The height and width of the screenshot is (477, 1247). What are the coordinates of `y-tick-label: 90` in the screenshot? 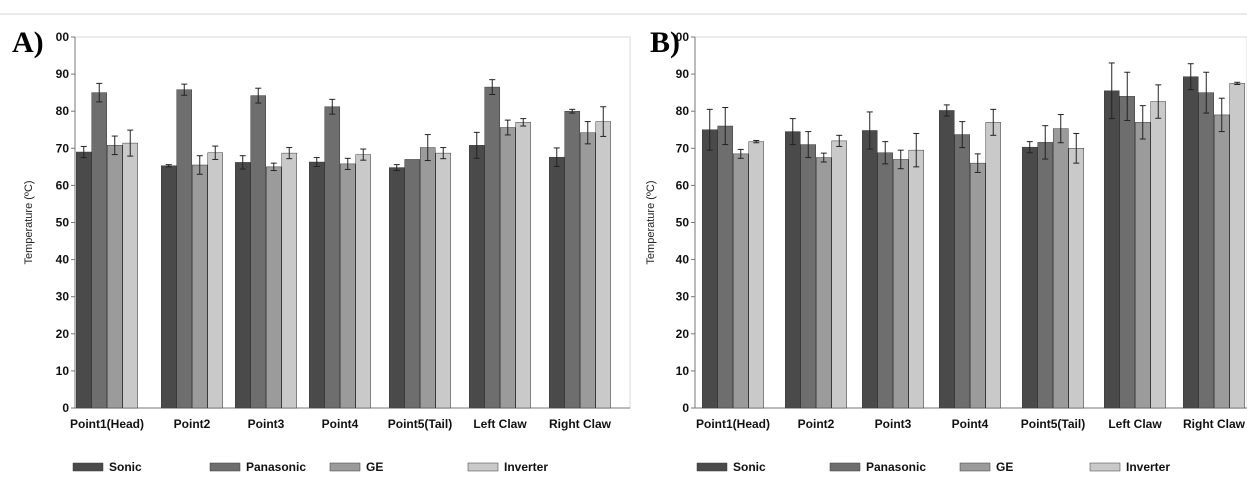 It's located at (683, 74).